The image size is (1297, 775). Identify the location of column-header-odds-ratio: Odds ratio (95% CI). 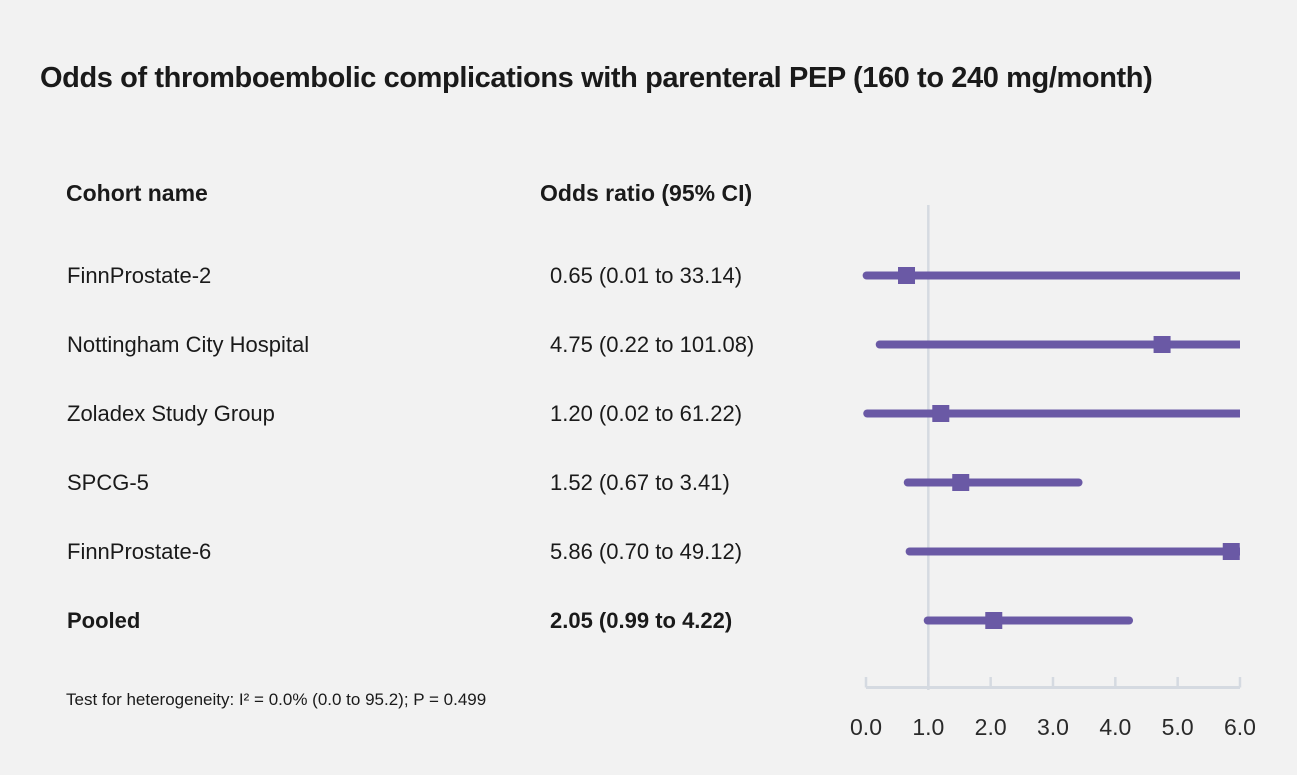
(646, 193).